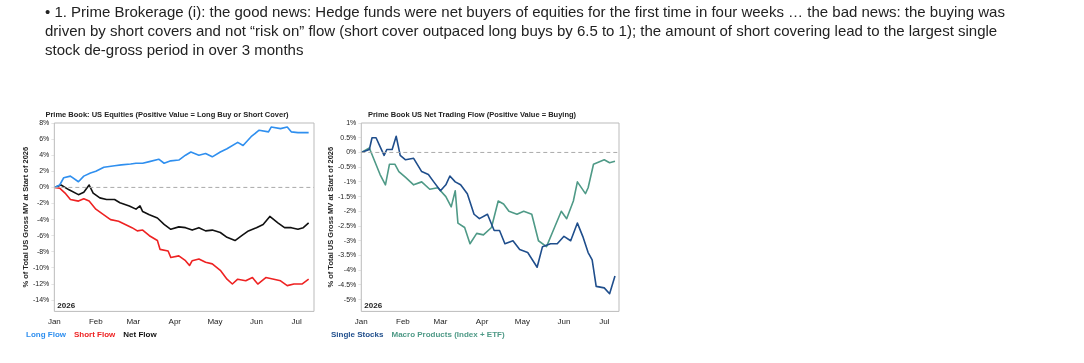  What do you see at coordinates (525, 30) in the screenshot?
I see `text: • 1. Prime Brokerage (i): the good news: Hedge funds were net buyers of equities for the first time in four weeks … the bad news: the buying was driven by short covers and not “risk on” flow (short cover outpaced long buys by 6.5 to 1); the amount of short covering lead to the largest single stock de-gross period in over 3 months` at bounding box center [525, 30].